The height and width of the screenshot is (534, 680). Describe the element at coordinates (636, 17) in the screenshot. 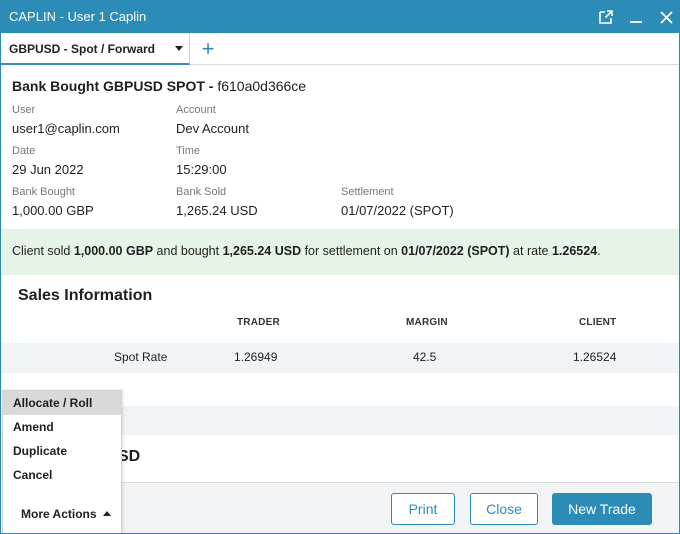

I see `minimize-icon` at that location.